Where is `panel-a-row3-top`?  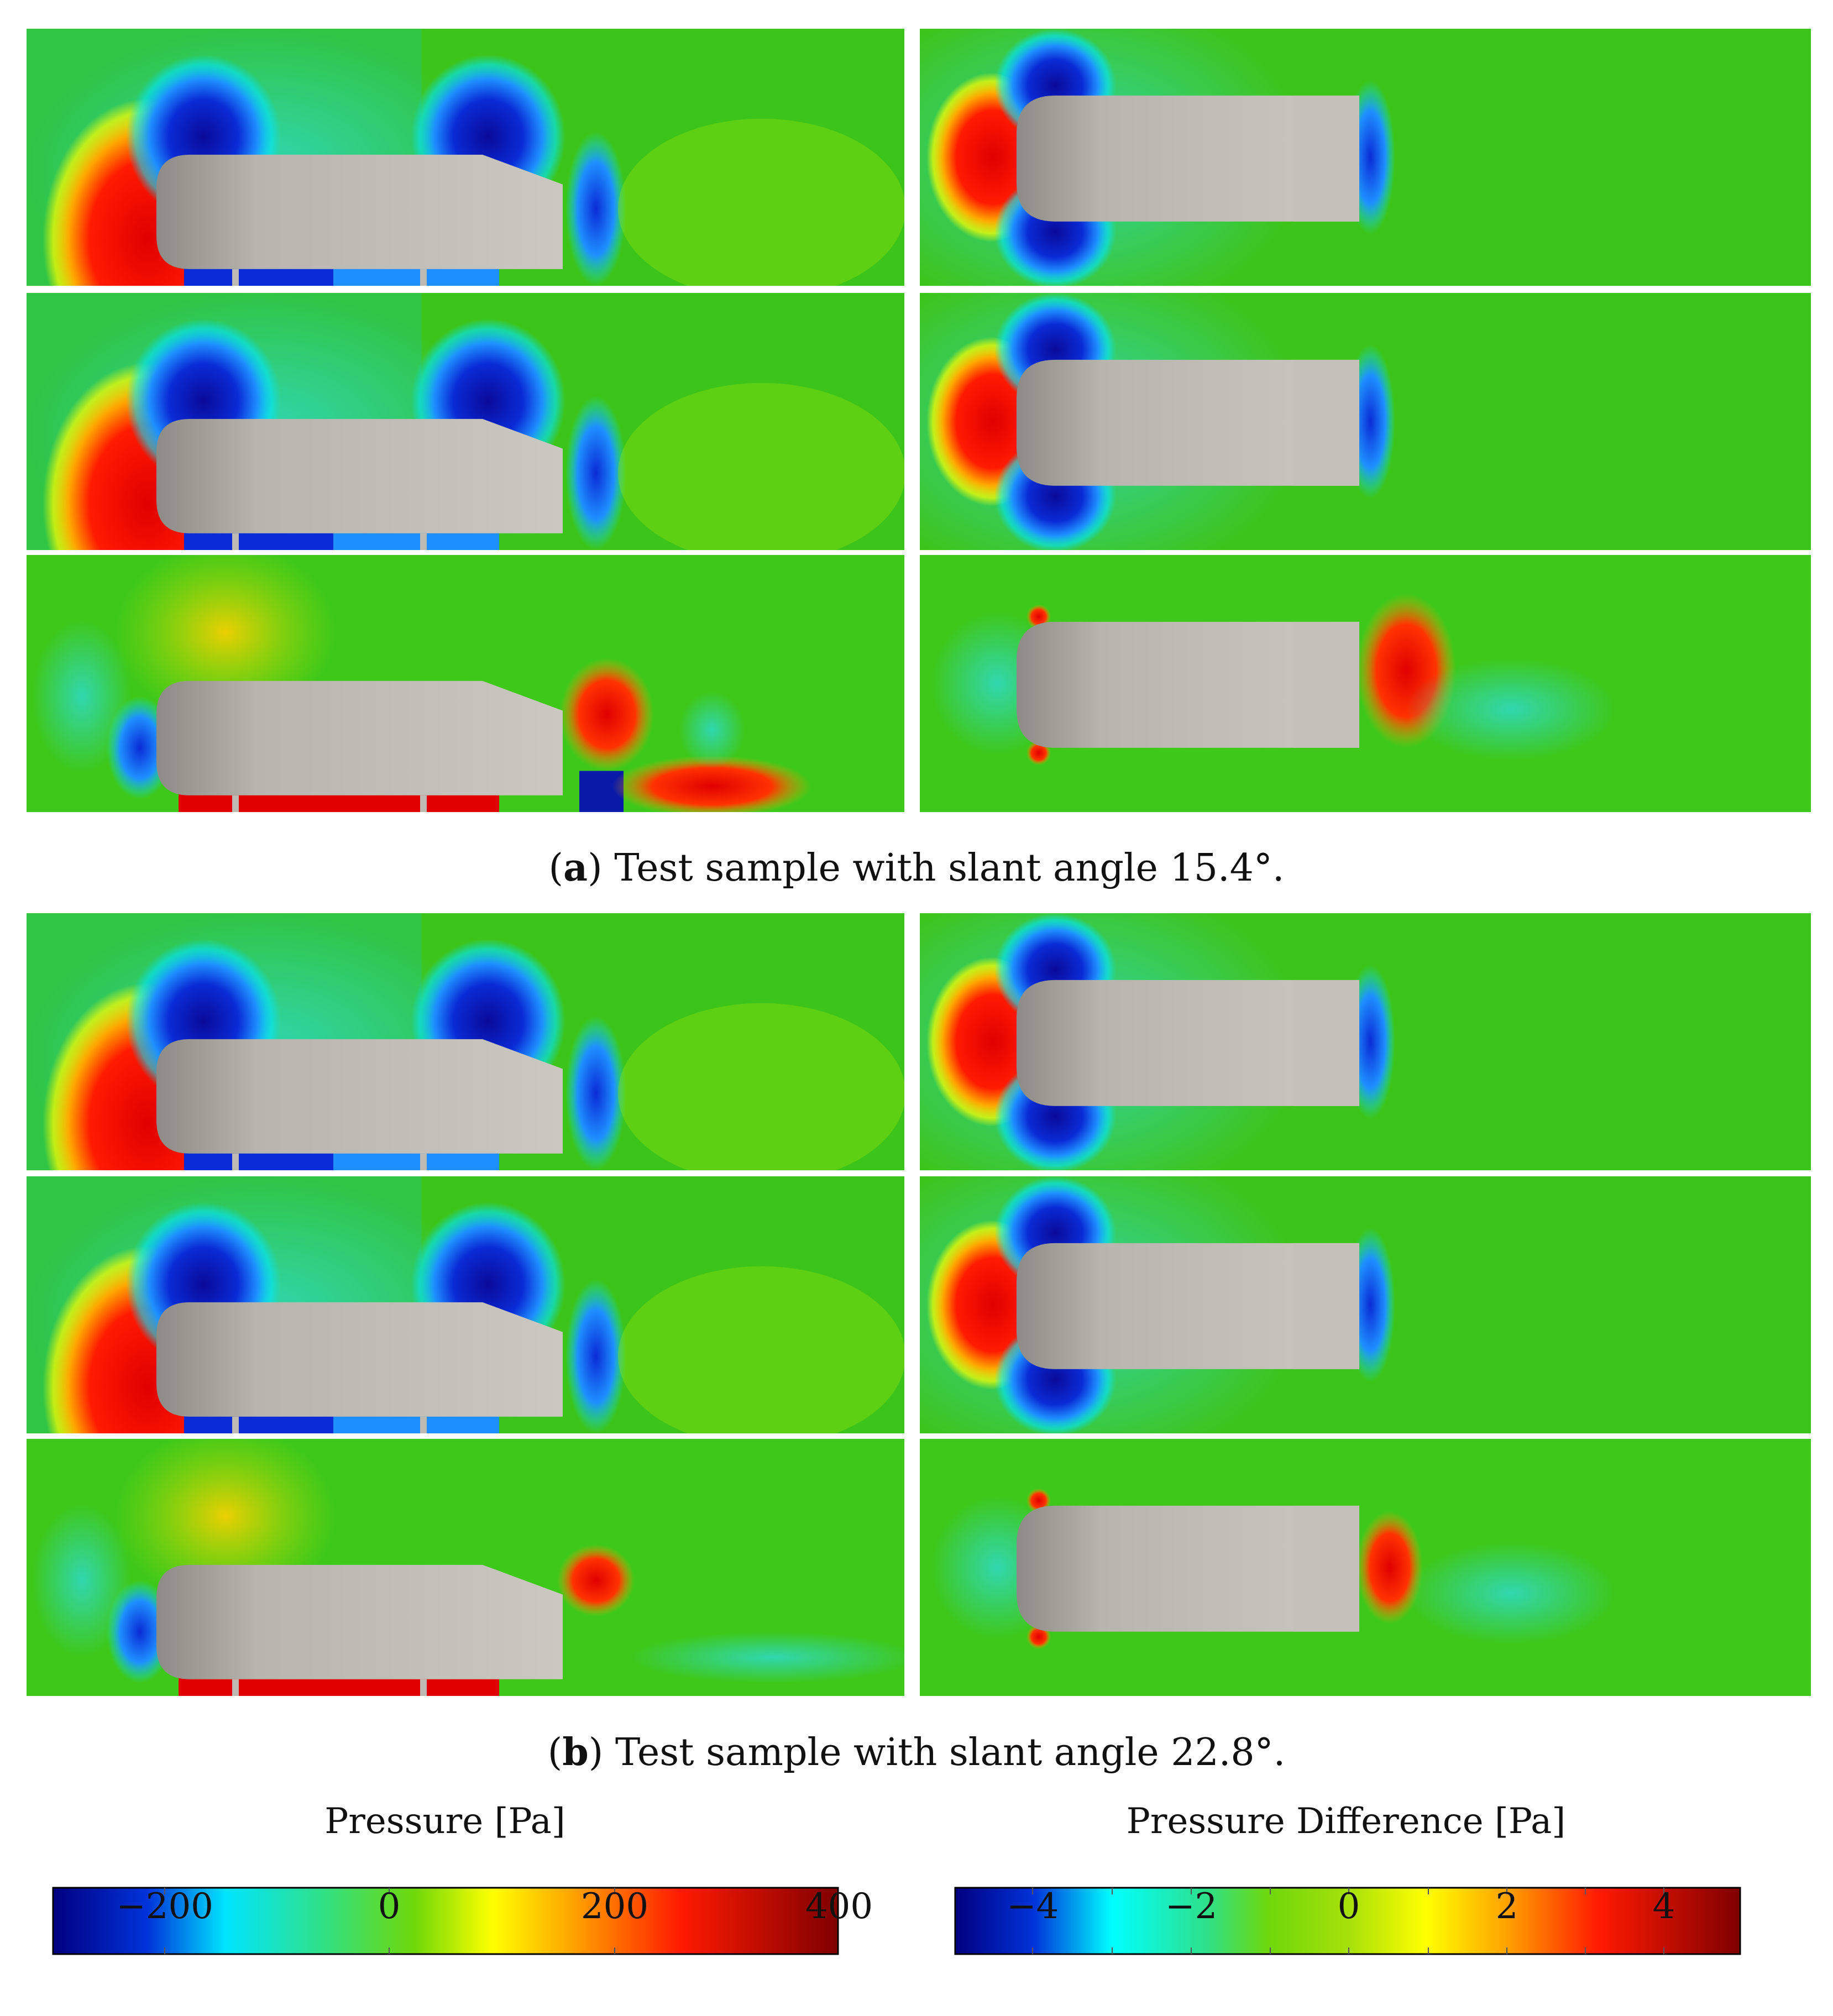
panel-a-row3-top is located at coordinates (1365, 683).